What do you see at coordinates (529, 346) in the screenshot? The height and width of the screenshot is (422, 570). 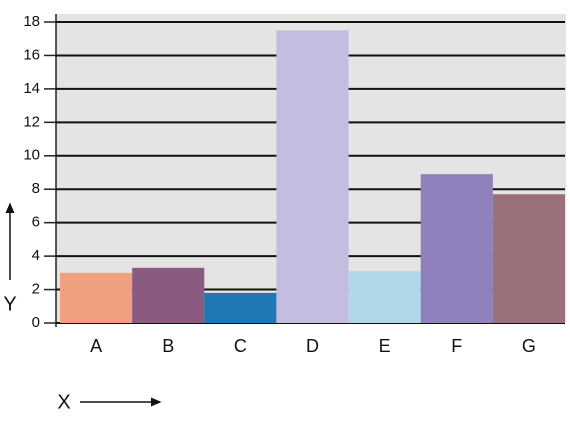 I see `x-tick-label: G` at bounding box center [529, 346].